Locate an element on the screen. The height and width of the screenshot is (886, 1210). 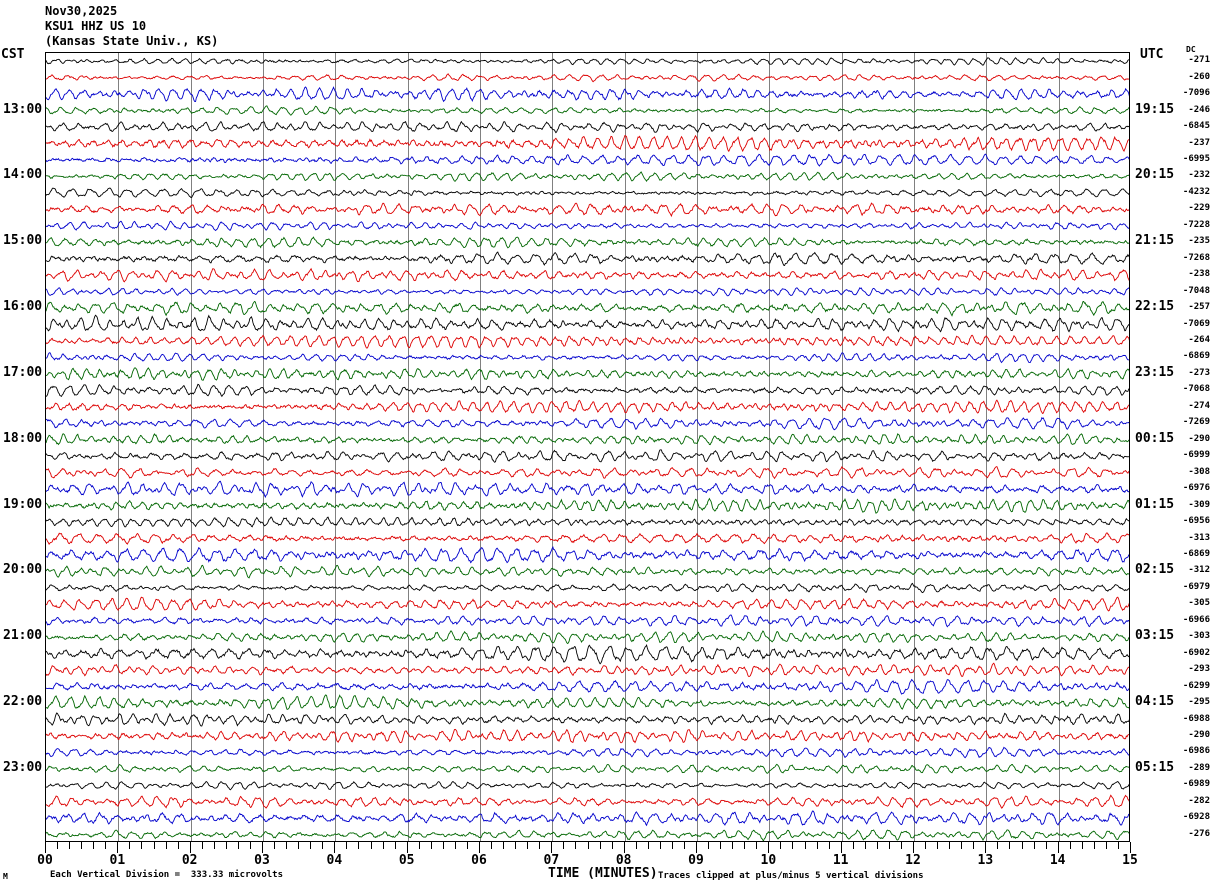
dc-value: -6869 is located at coordinates (1196, 553).